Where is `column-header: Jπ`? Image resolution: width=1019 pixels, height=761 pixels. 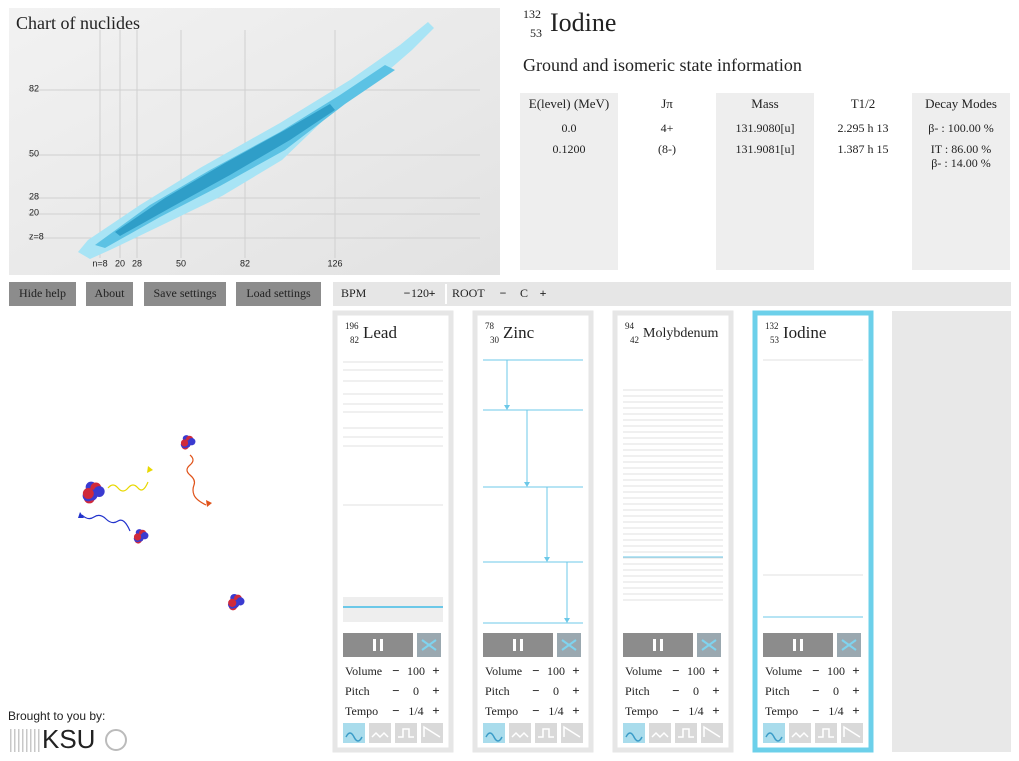
column-header: Jπ is located at coordinates (667, 103).